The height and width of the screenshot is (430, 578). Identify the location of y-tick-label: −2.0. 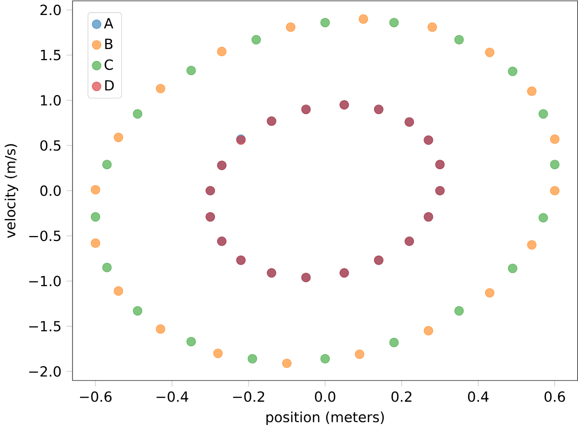
(45, 371).